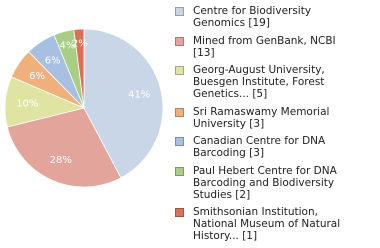  I want to click on legend-label: Canadian Centre for DNA Barcoding [3], so click(259, 147).